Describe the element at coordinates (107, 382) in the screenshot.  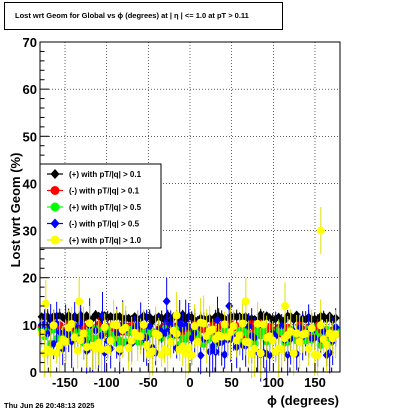
I see `x-tick-label: -100` at that location.